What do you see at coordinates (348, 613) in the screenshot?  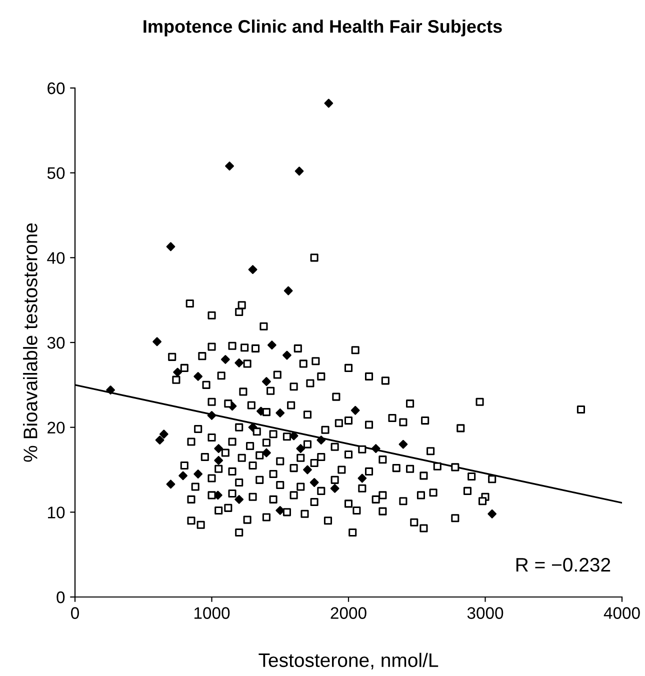 I see `x-tick-label: 2000` at bounding box center [348, 613].